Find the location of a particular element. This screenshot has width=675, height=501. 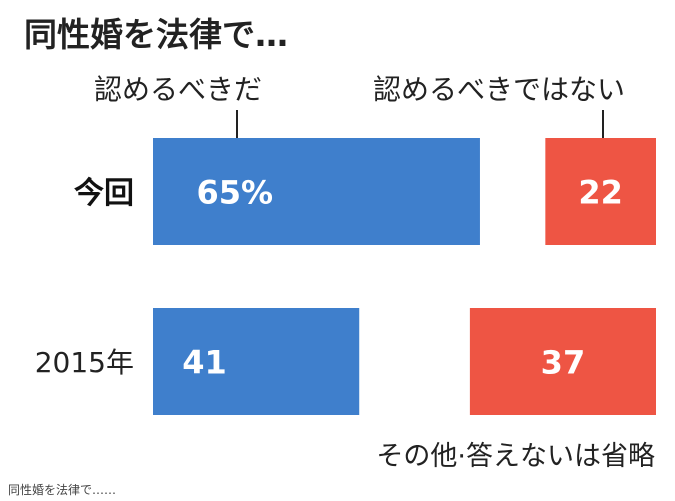

bar-label-agree-0: 65% is located at coordinates (234, 193).